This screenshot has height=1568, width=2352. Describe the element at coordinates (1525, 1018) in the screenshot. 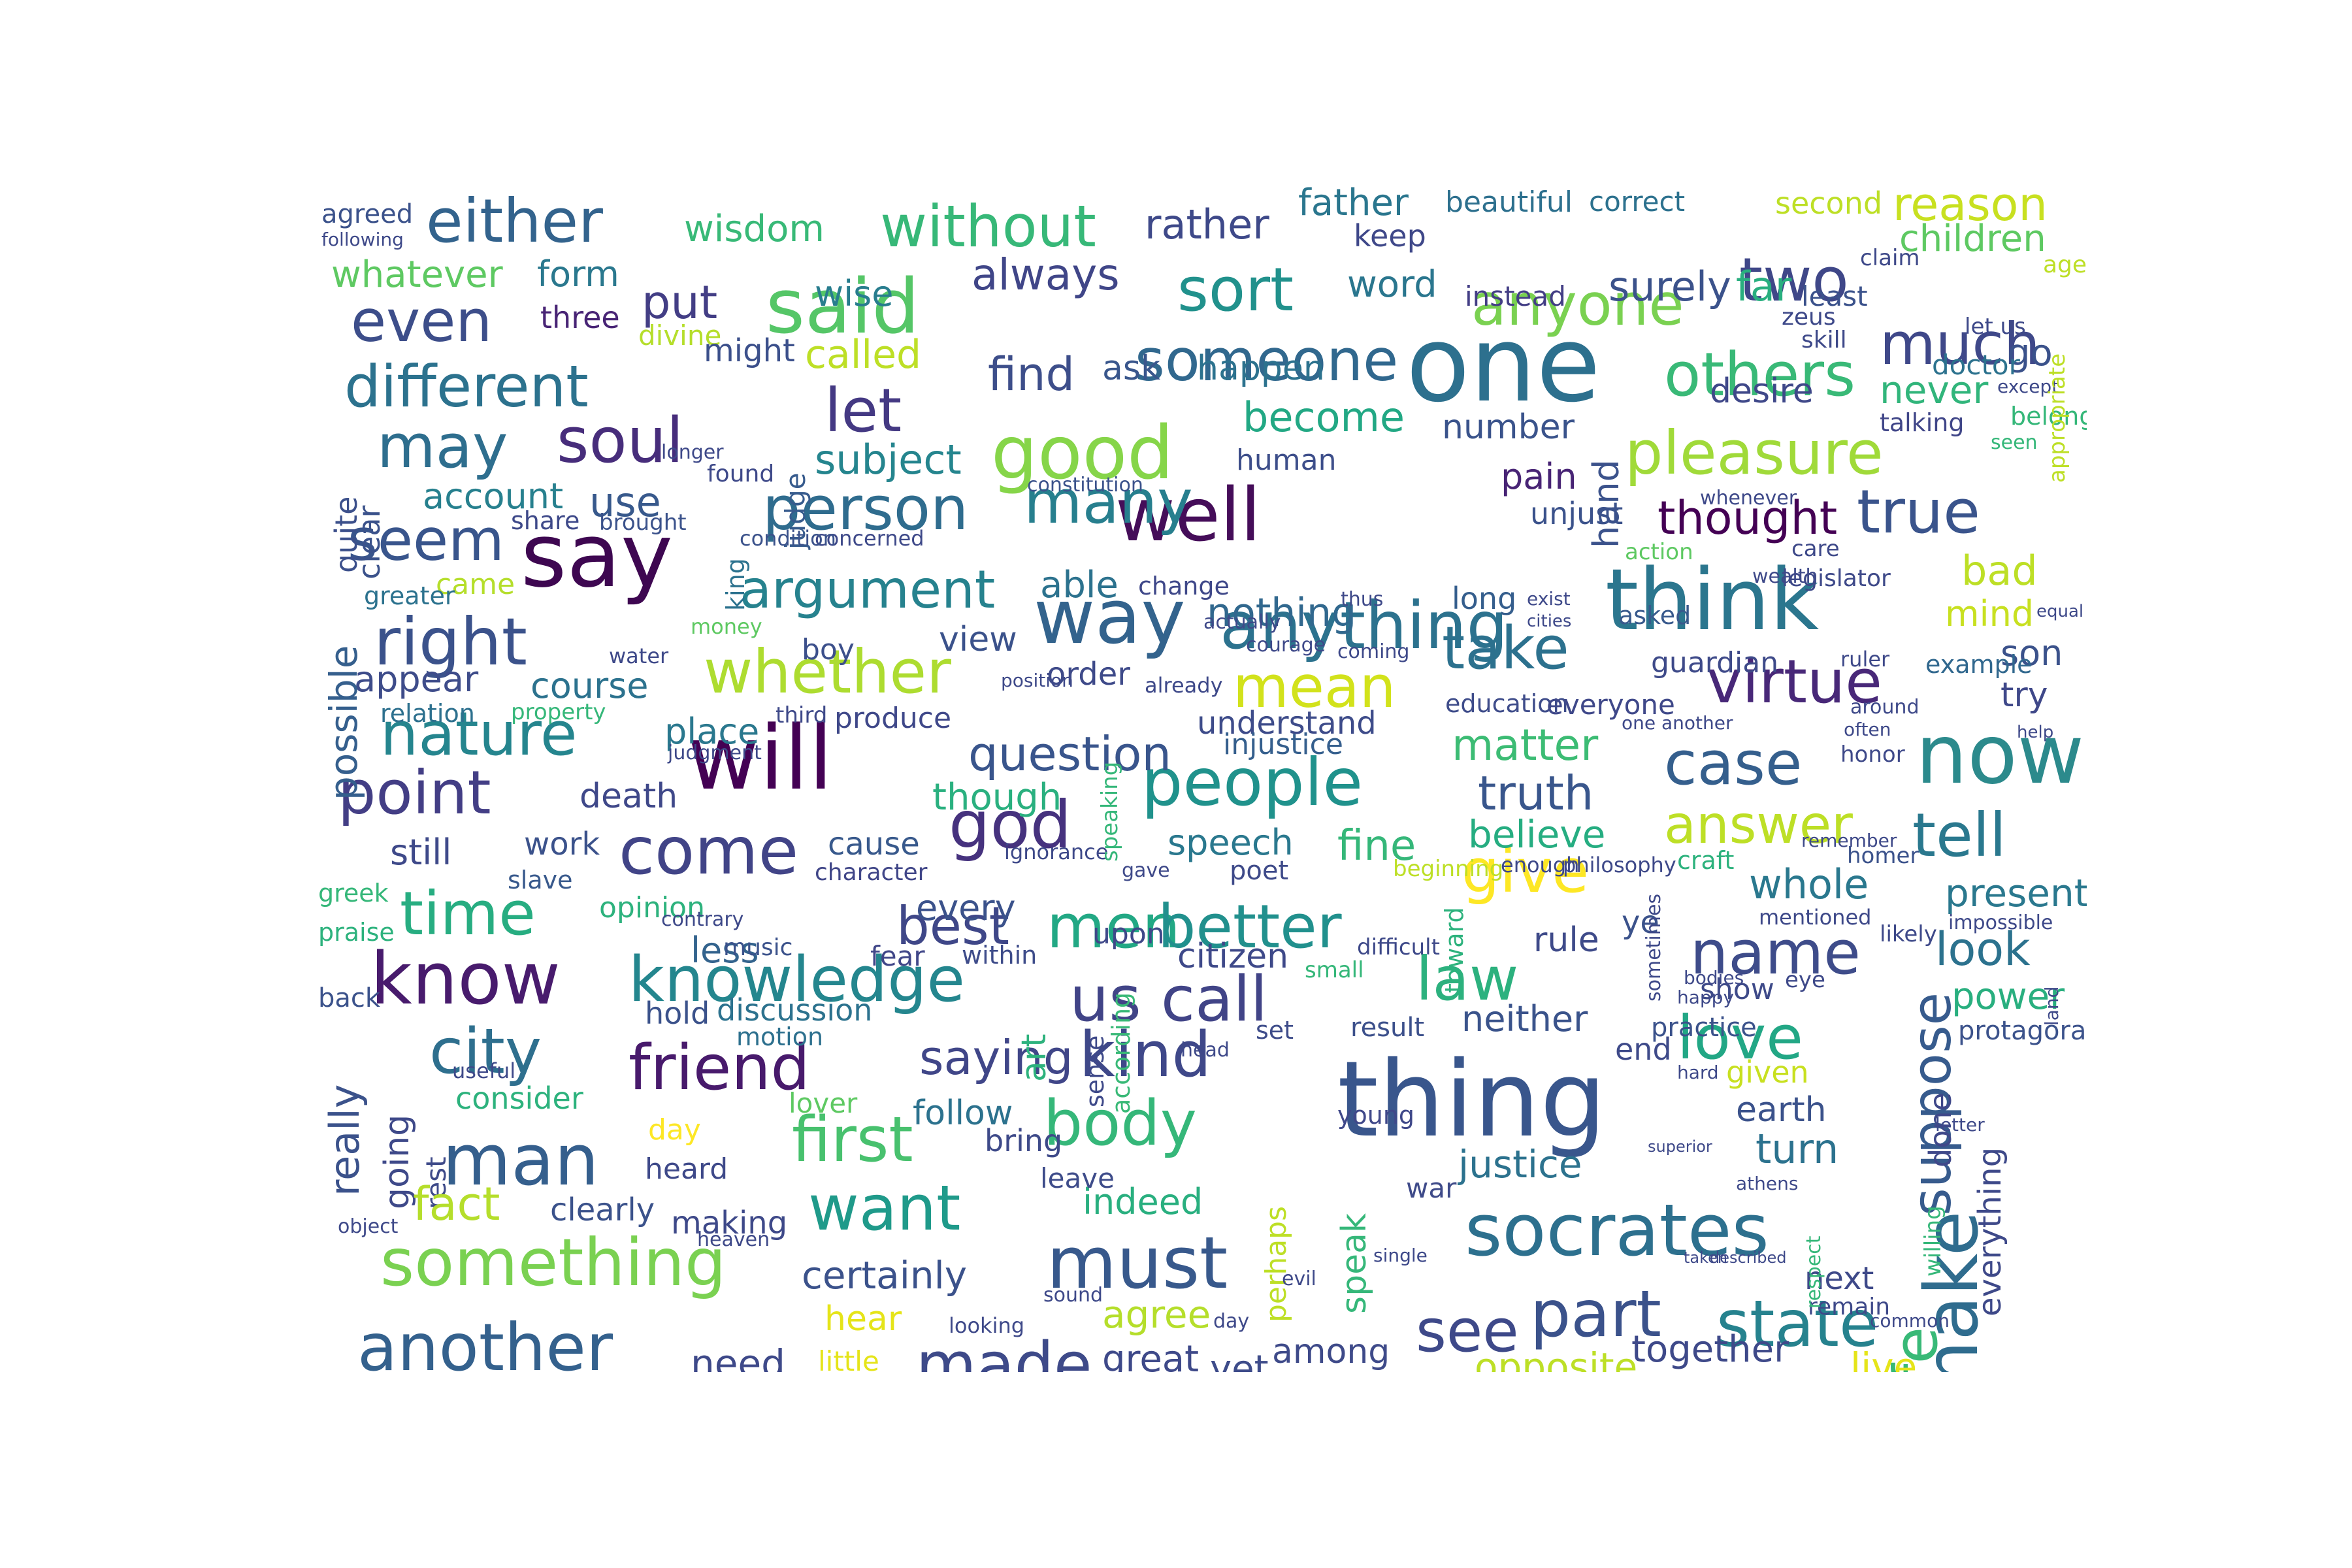

I see `word-179: neither` at that location.